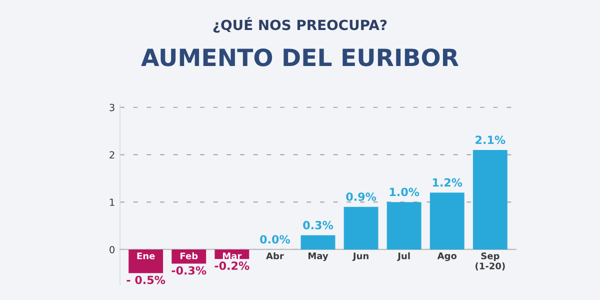 The height and width of the screenshot is (300, 600). Describe the element at coordinates (112, 202) in the screenshot. I see `y-tick-label: 1` at that location.